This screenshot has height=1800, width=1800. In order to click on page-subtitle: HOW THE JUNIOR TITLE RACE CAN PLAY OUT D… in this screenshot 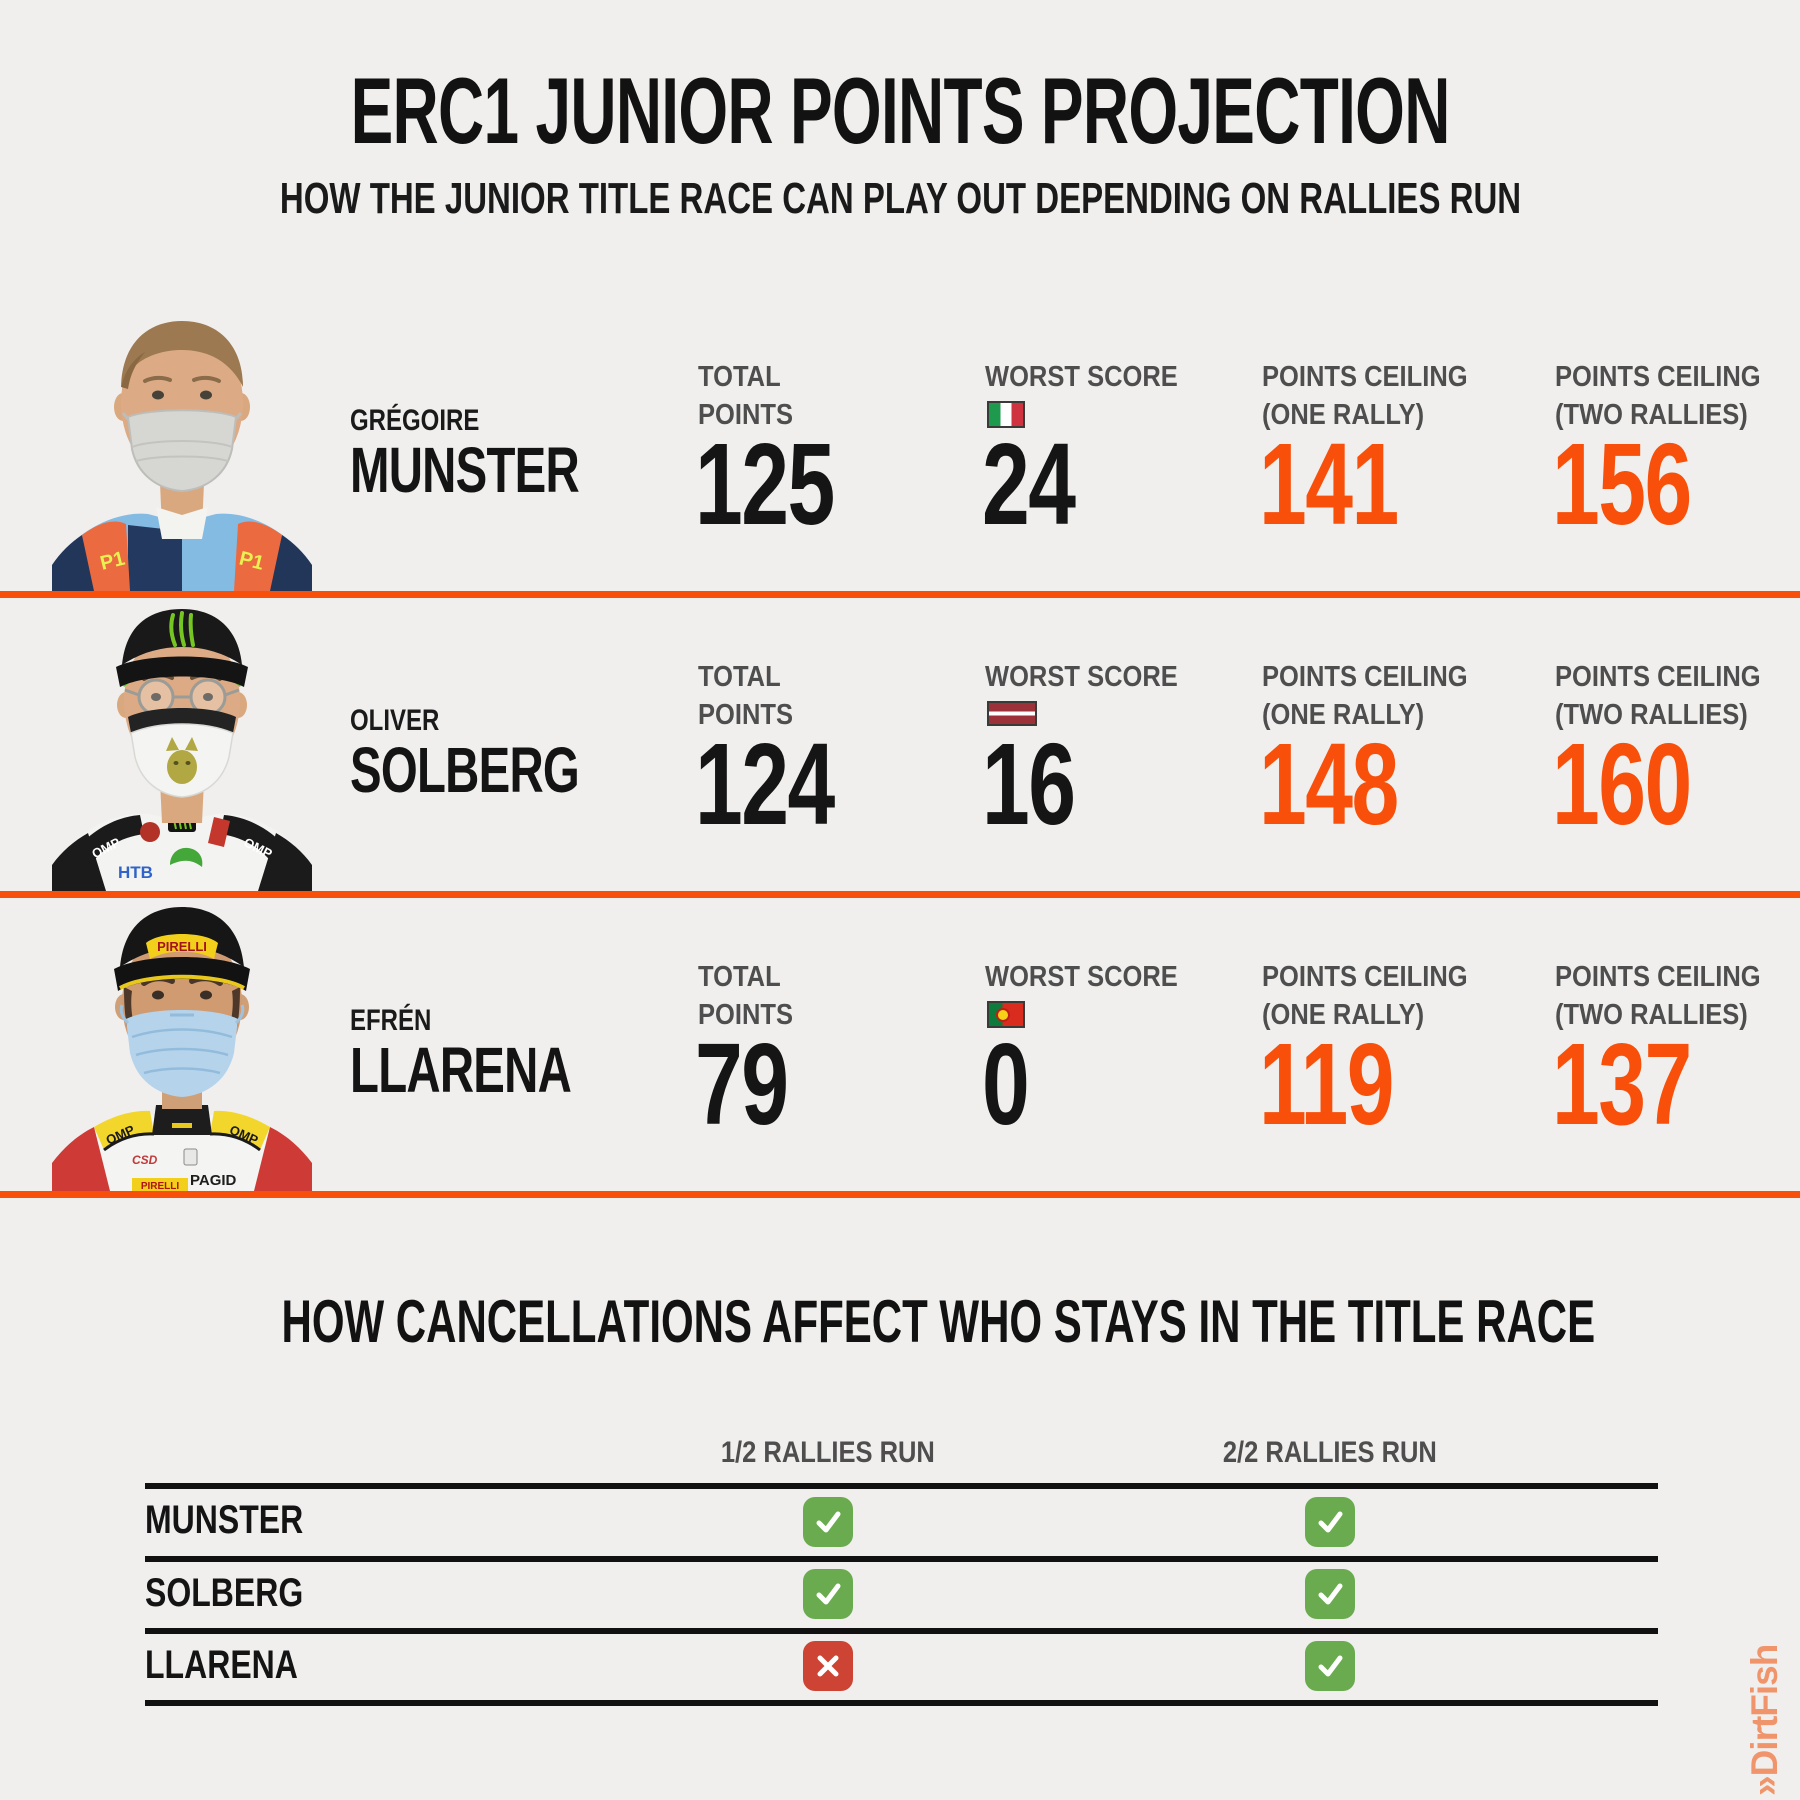, I will do `click(900, 199)`.